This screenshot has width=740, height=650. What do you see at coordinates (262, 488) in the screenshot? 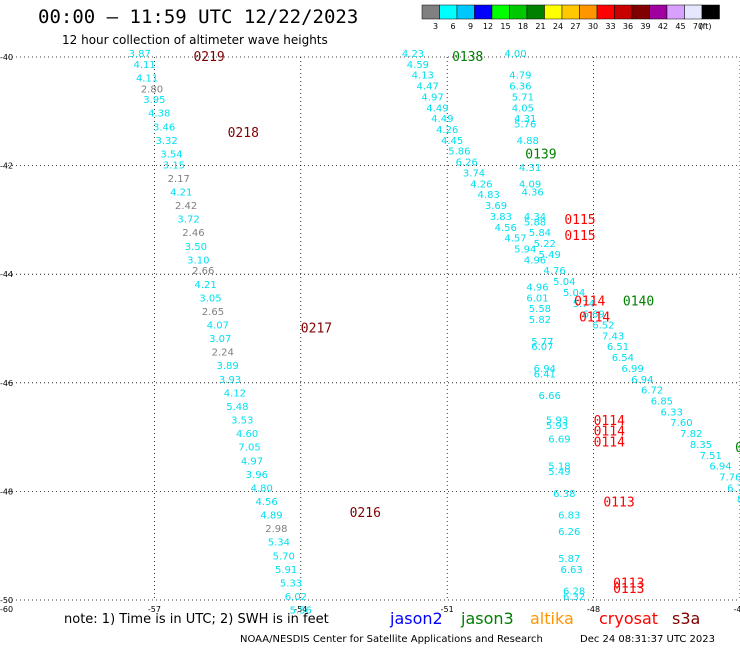
I see `wave-height-value: 4.80` at bounding box center [262, 488].